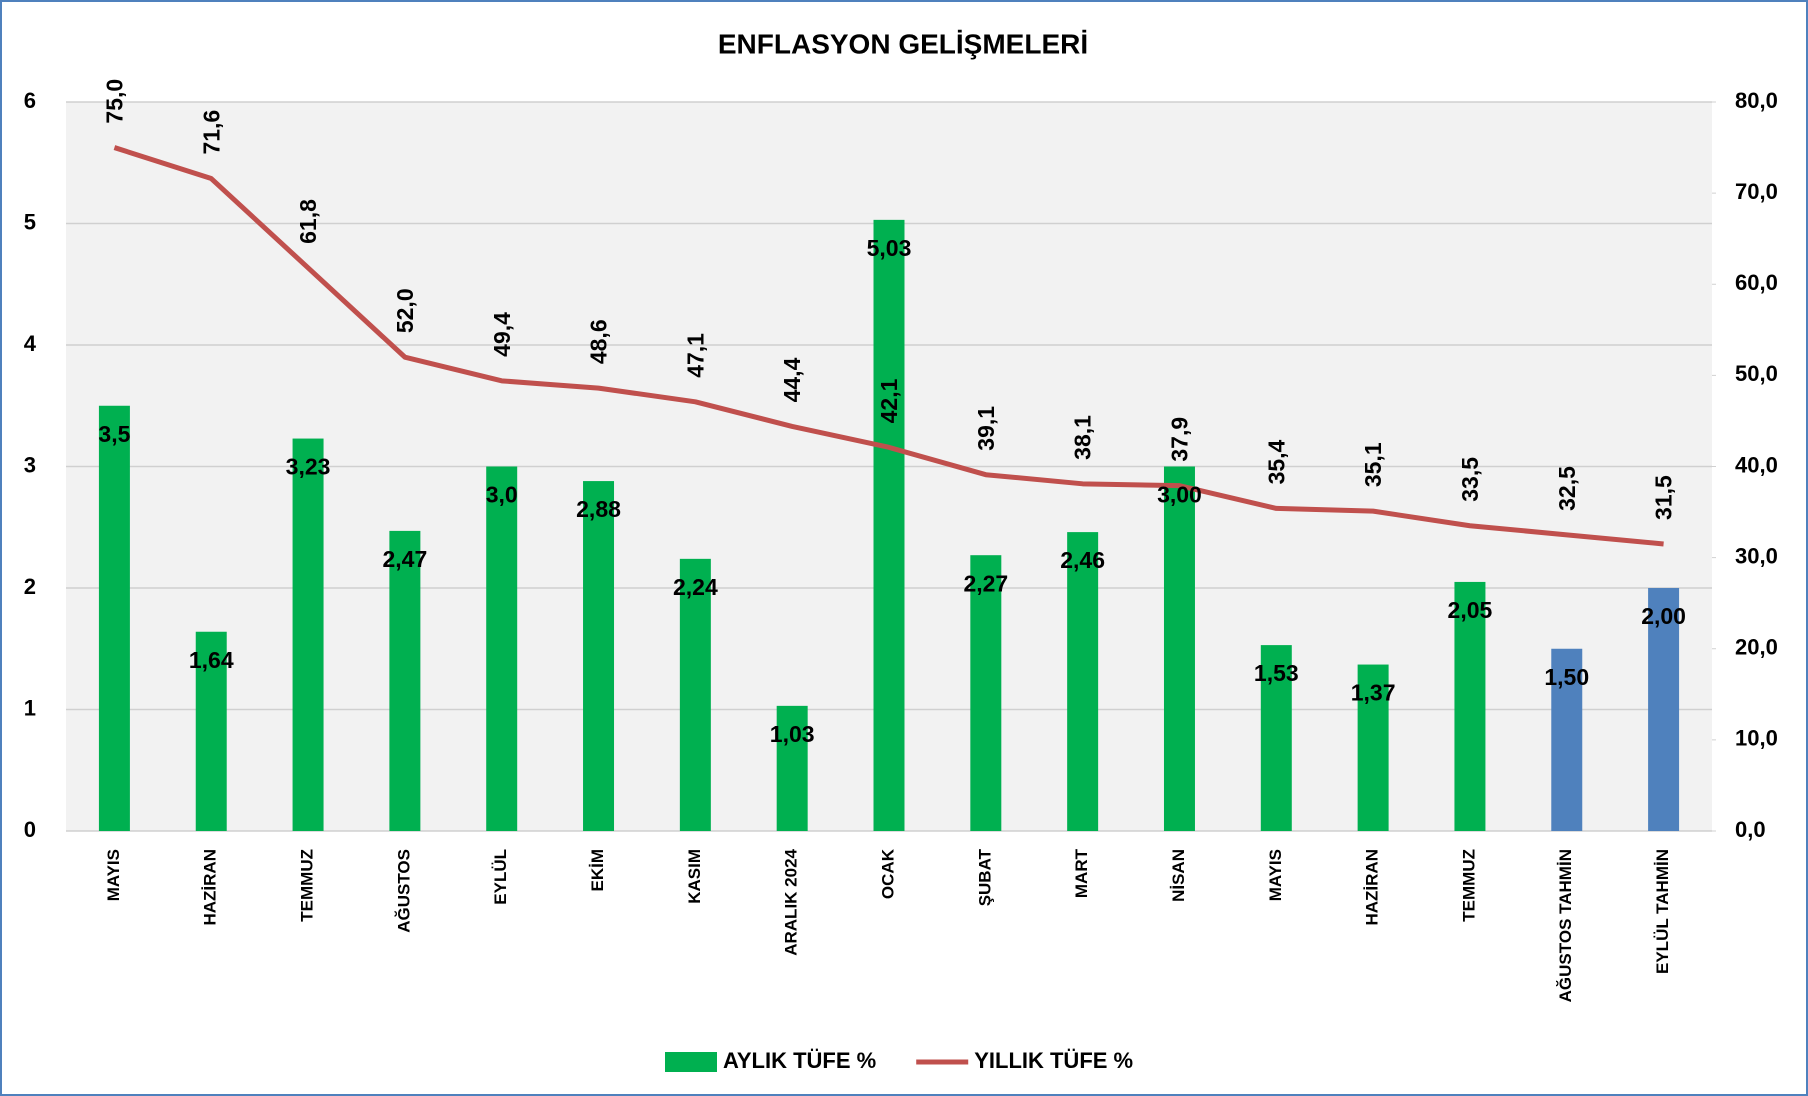  What do you see at coordinates (799, 1060) in the screenshot?
I see `legend-label: AYLIK TÜFE %` at bounding box center [799, 1060].